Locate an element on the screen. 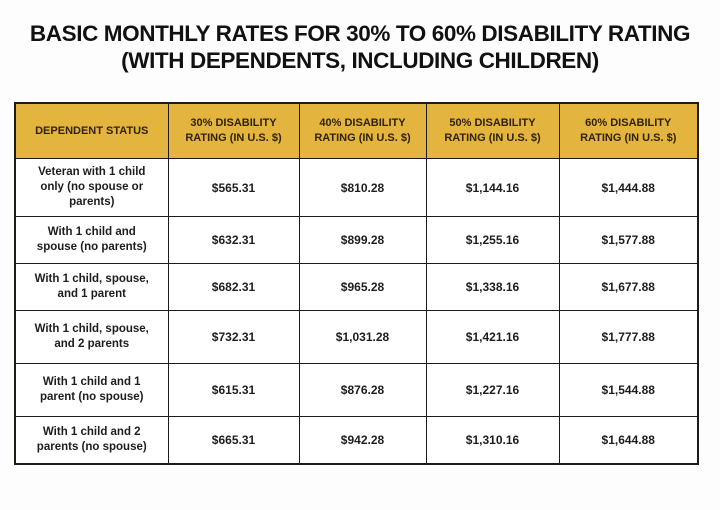 This screenshot has width=720, height=510. column-header-60-percent: 60% DISABILITY RATING (IN U.S. $) is located at coordinates (628, 131).